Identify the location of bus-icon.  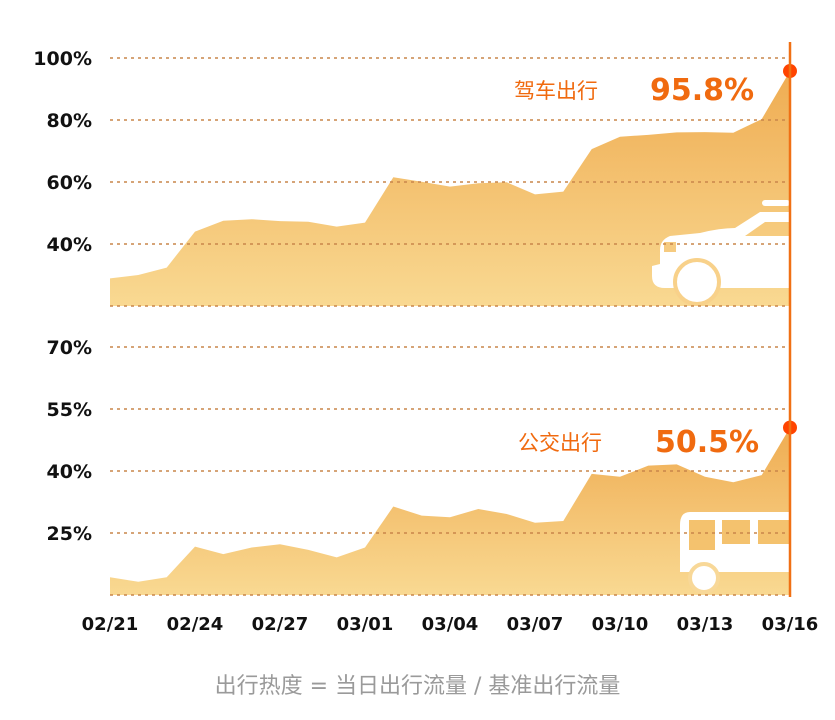
(735, 553).